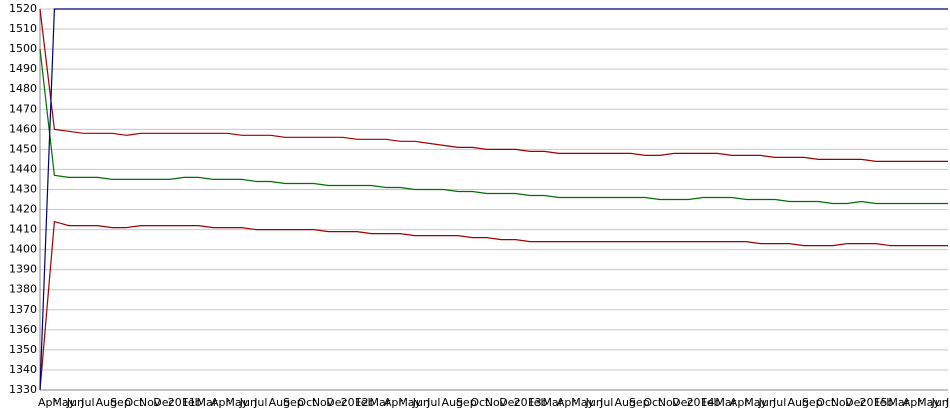 The height and width of the screenshot is (415, 950). I want to click on x-tick-label: 2013, so click(528, 402).